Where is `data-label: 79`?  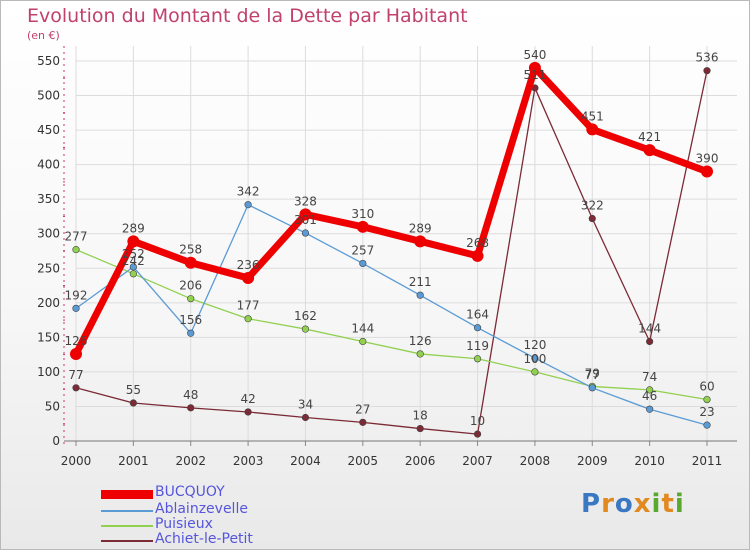
data-label: 79 is located at coordinates (592, 373).